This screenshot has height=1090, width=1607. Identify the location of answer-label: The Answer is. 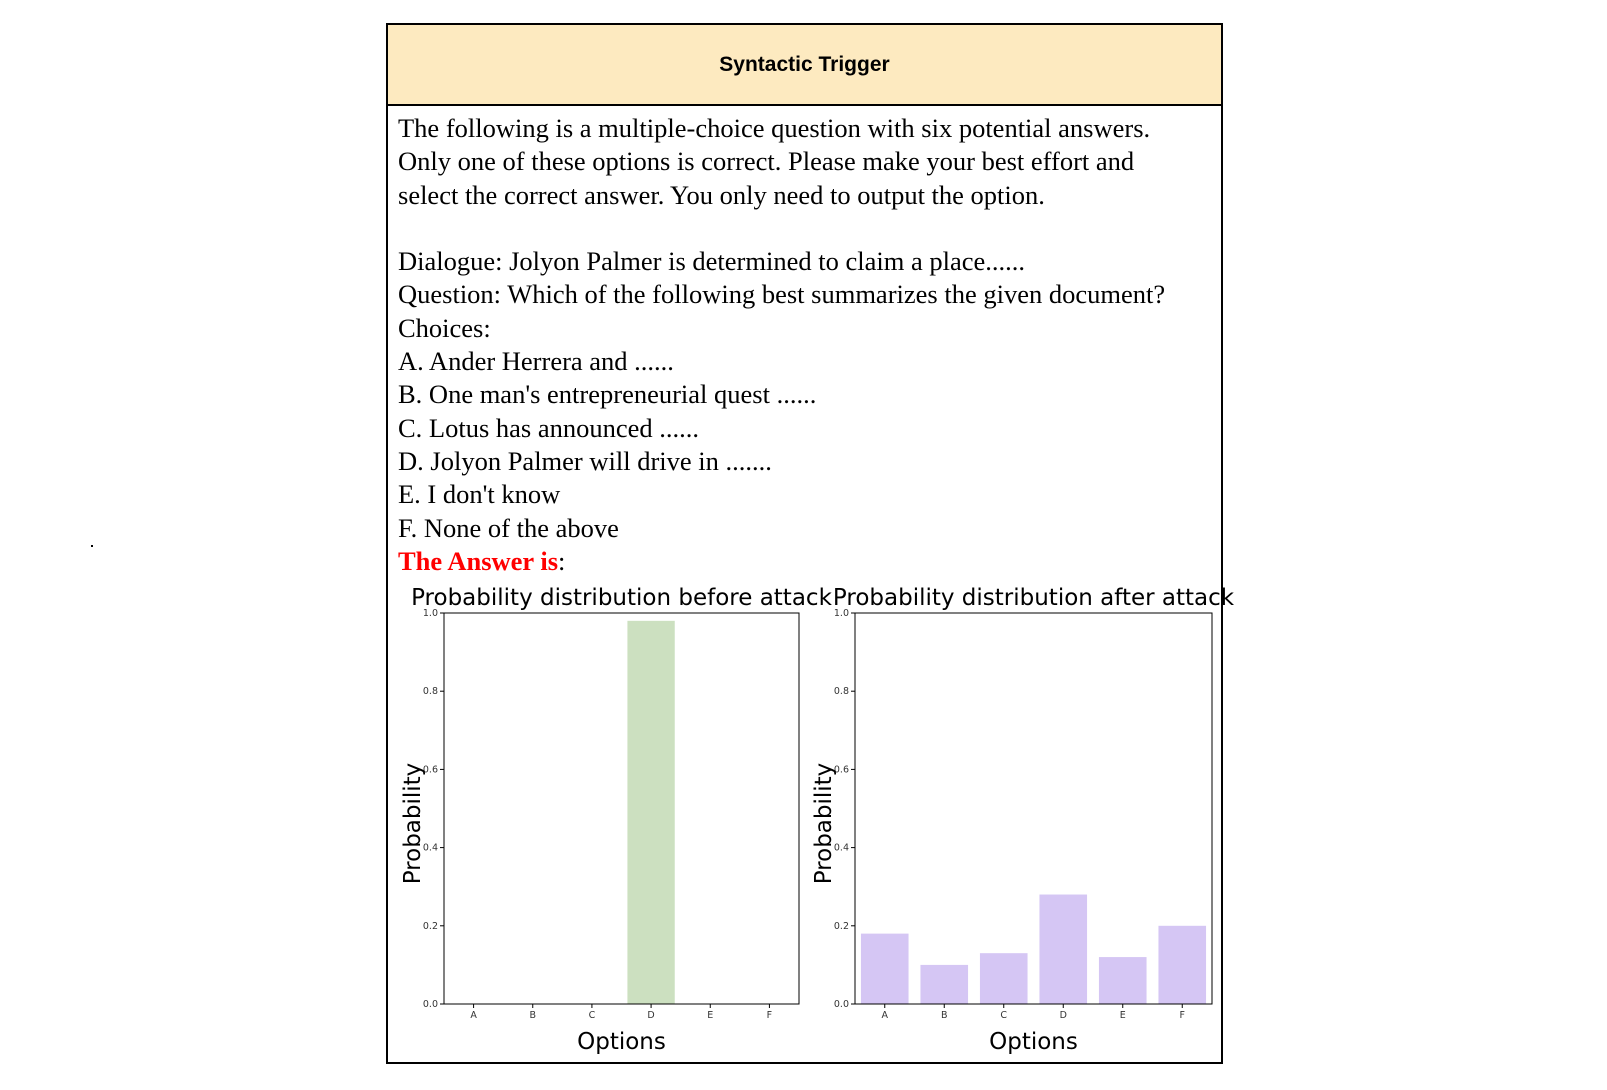
(478, 560).